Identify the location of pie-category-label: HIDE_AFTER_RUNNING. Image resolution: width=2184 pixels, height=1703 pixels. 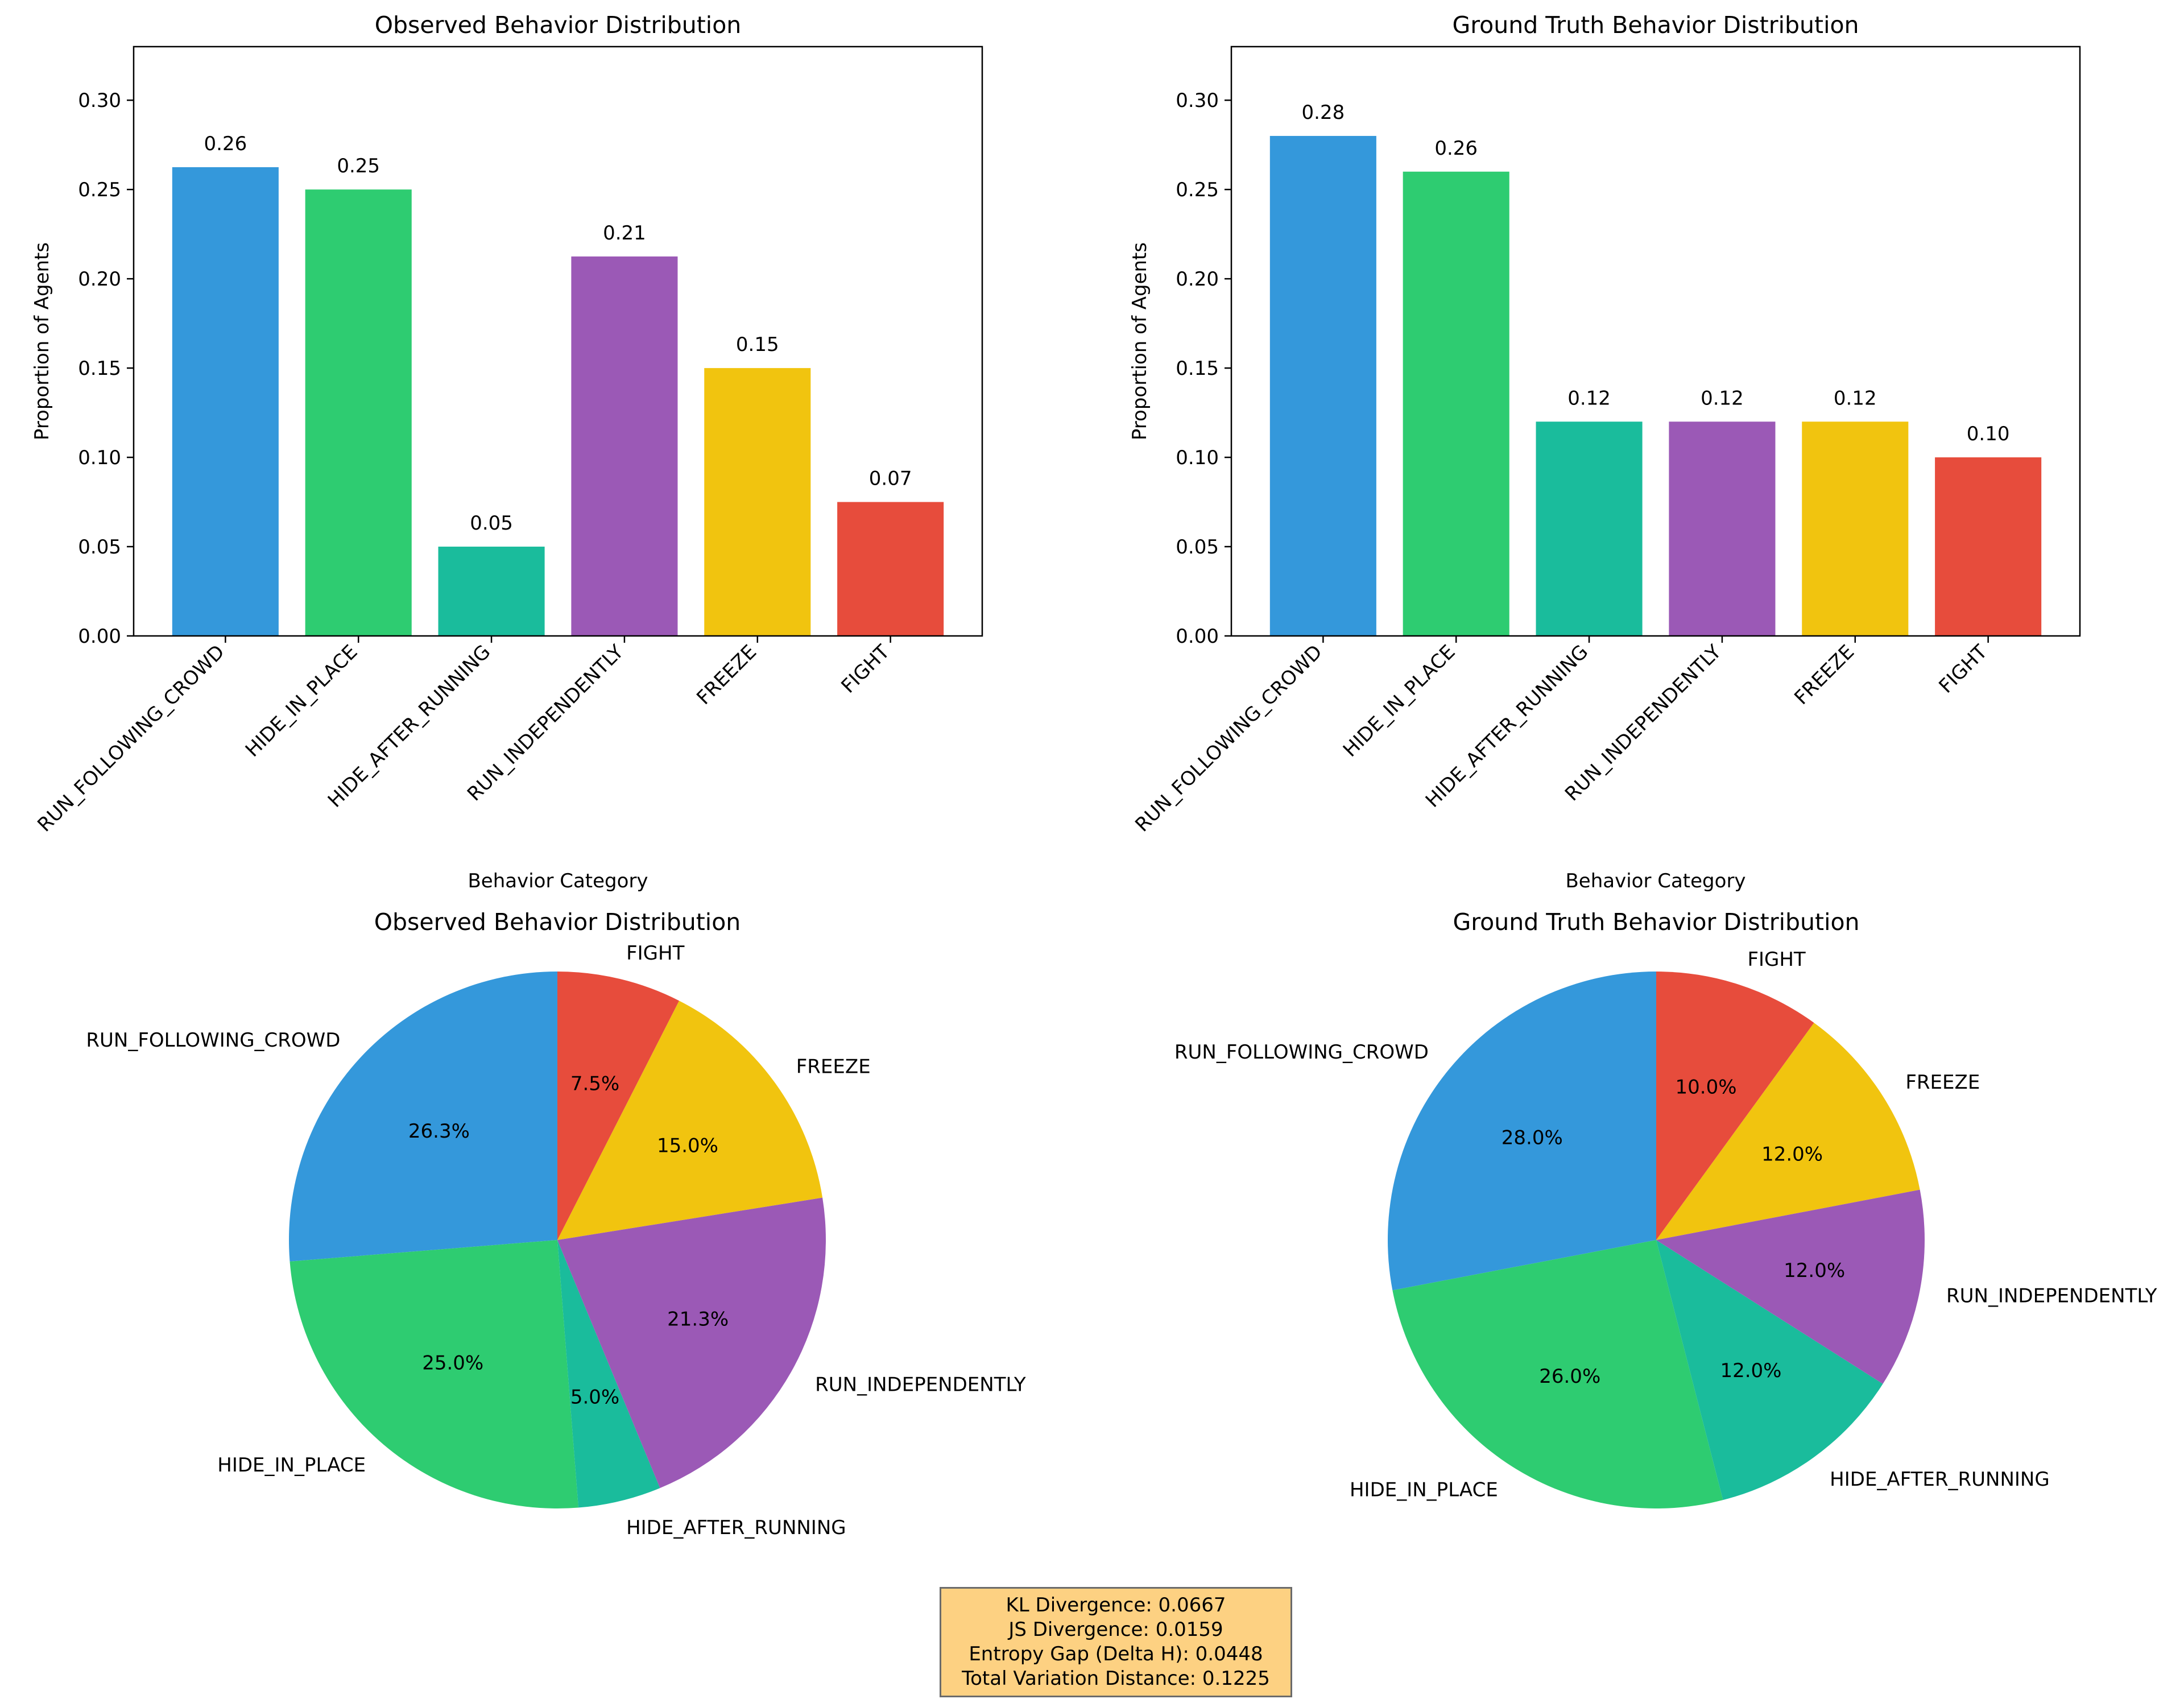
(1940, 1479).